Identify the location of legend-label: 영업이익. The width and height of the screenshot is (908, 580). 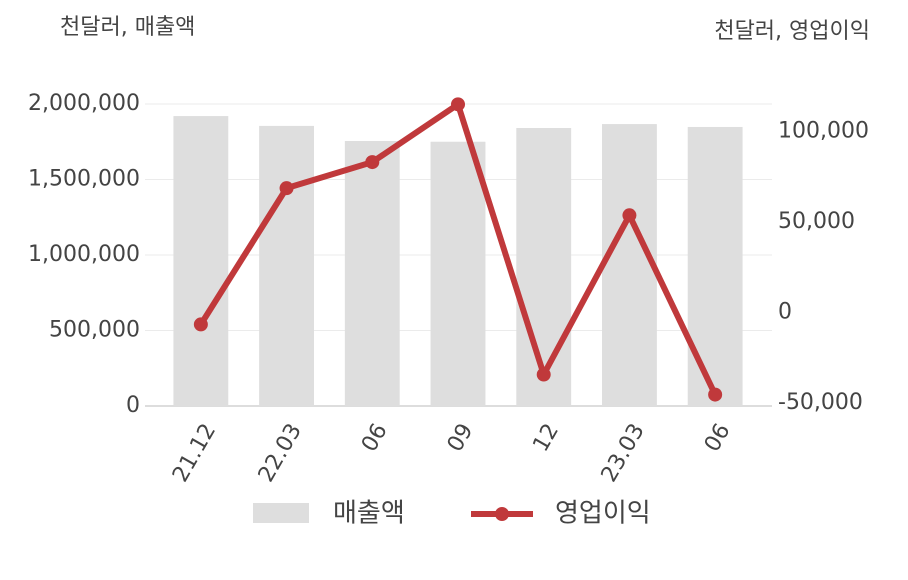
(603, 514).